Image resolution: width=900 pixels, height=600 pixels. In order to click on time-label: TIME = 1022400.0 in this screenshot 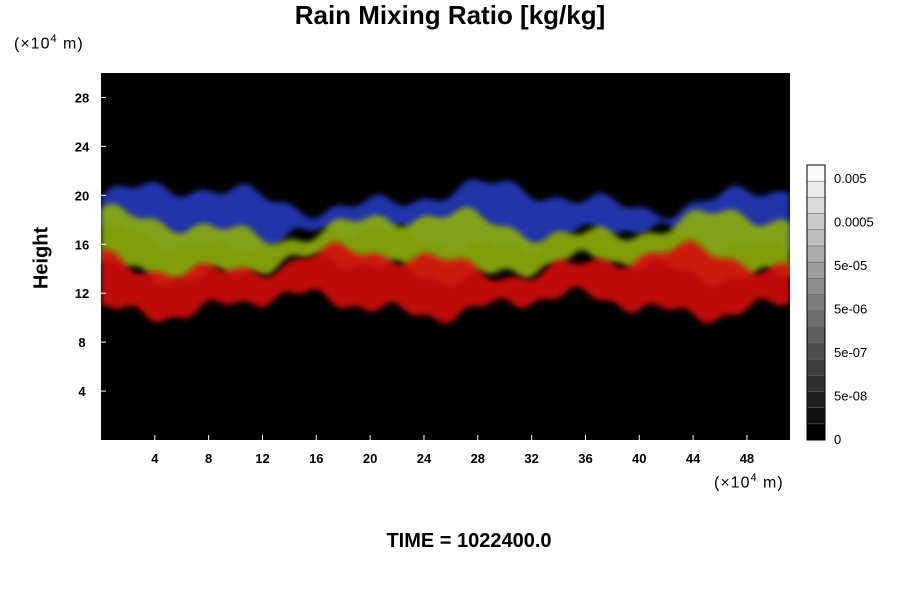, I will do `click(469, 541)`.